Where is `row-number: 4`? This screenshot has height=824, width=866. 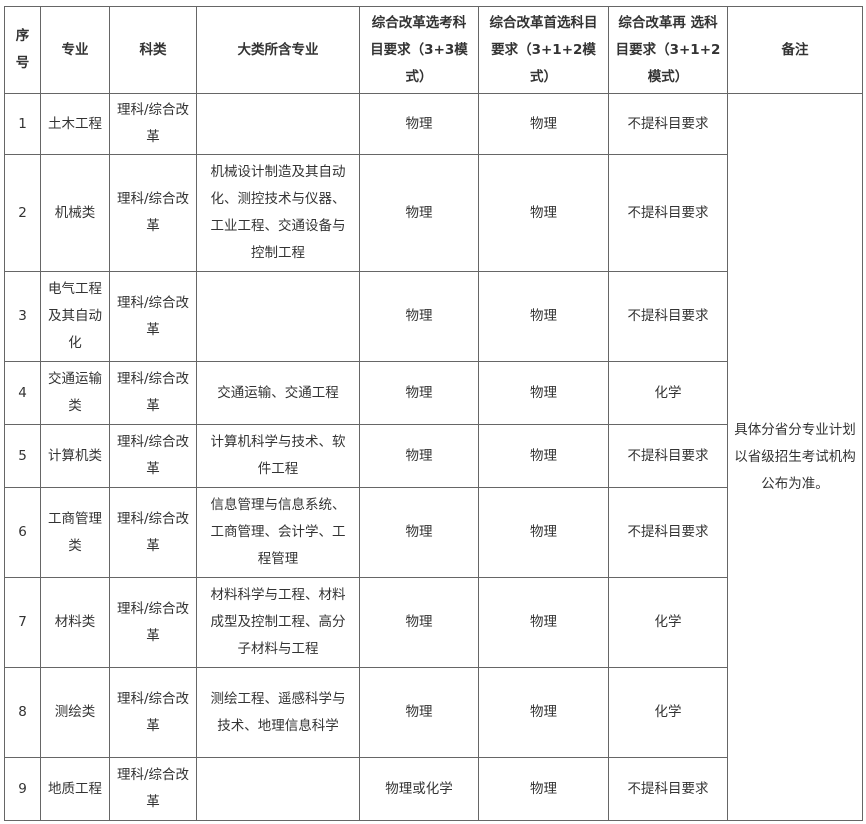
row-number: 4 is located at coordinates (22, 393).